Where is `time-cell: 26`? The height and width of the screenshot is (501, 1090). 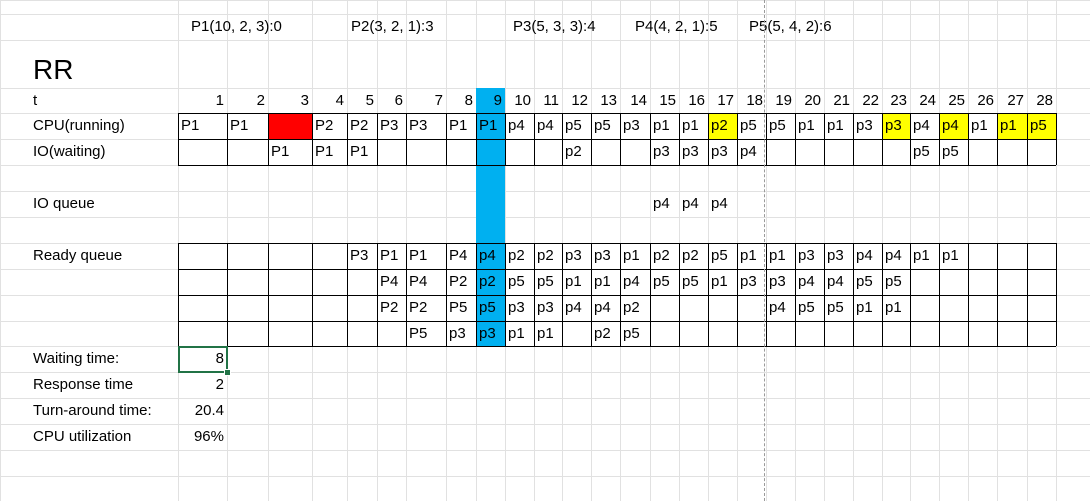 time-cell: 26 is located at coordinates (985, 100).